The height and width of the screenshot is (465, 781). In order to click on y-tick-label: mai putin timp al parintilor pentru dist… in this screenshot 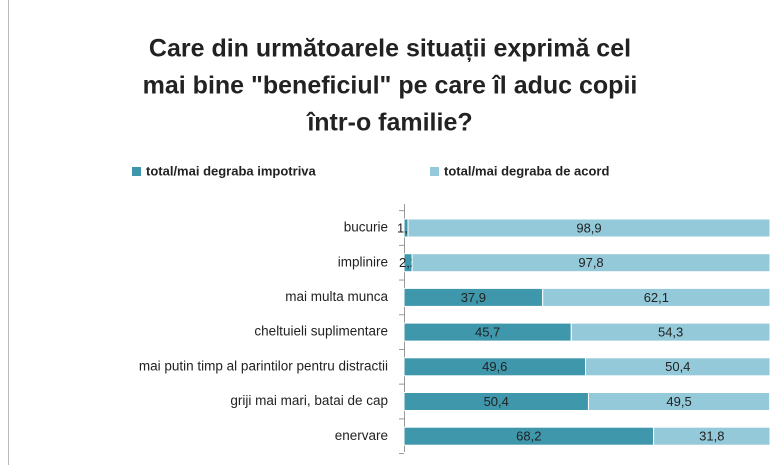, I will do `click(263, 365)`.